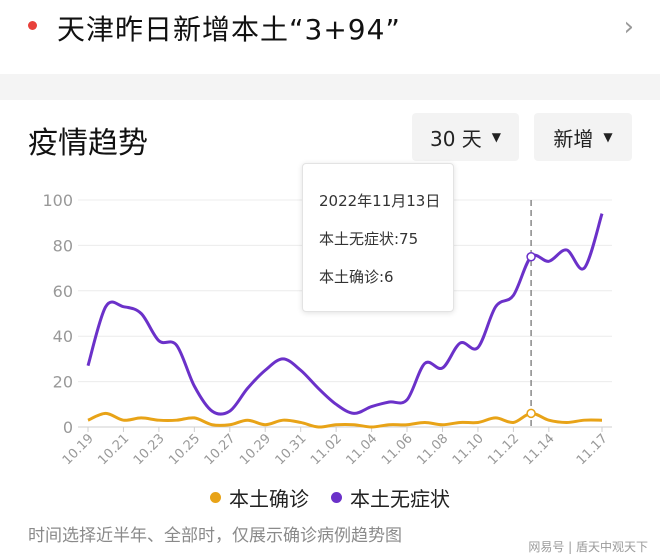  What do you see at coordinates (63, 382) in the screenshot?
I see `y-tick-label: 20` at bounding box center [63, 382].